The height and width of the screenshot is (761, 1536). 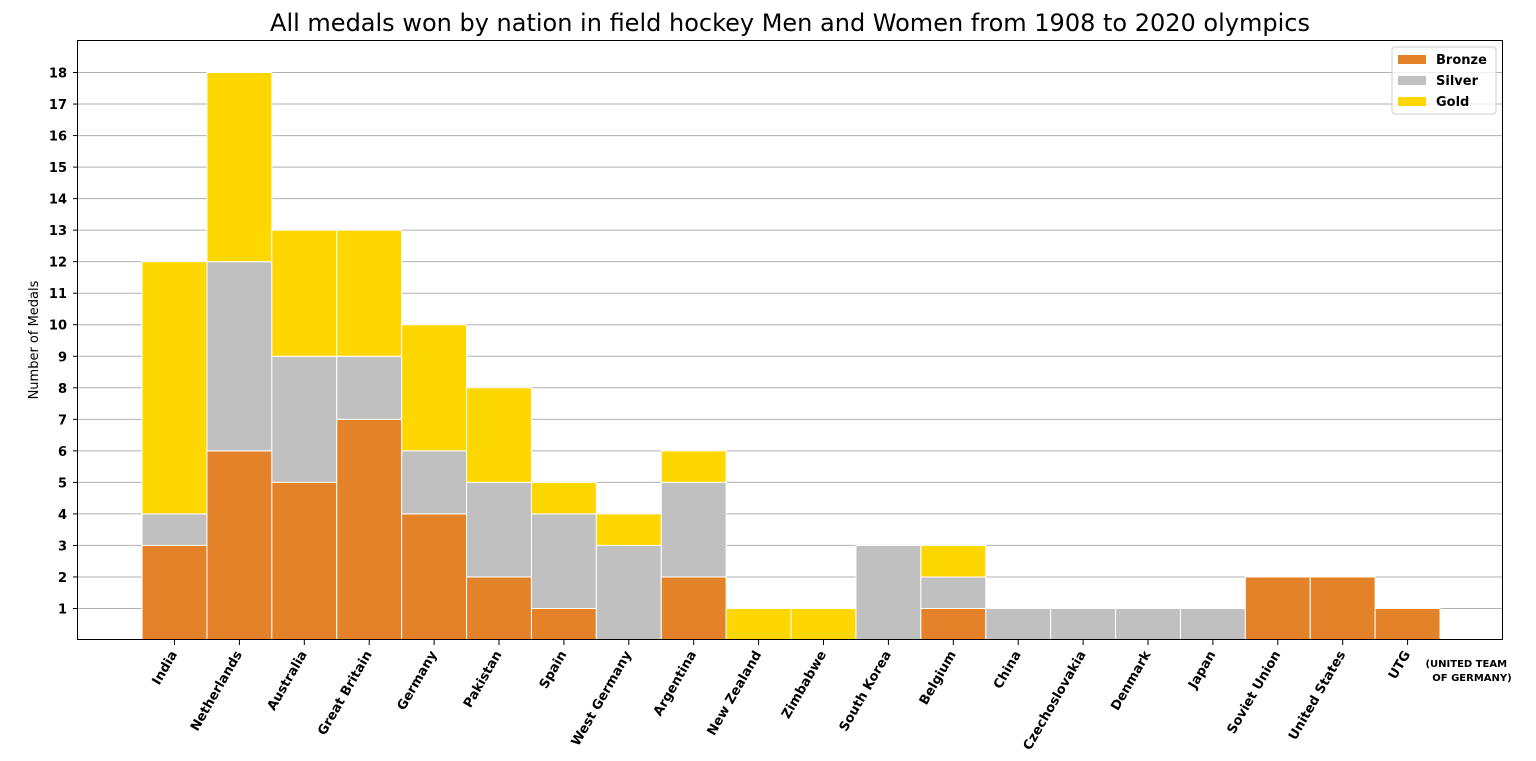 I want to click on x-tick-label-belgium: Belgium, so click(x=938, y=678).